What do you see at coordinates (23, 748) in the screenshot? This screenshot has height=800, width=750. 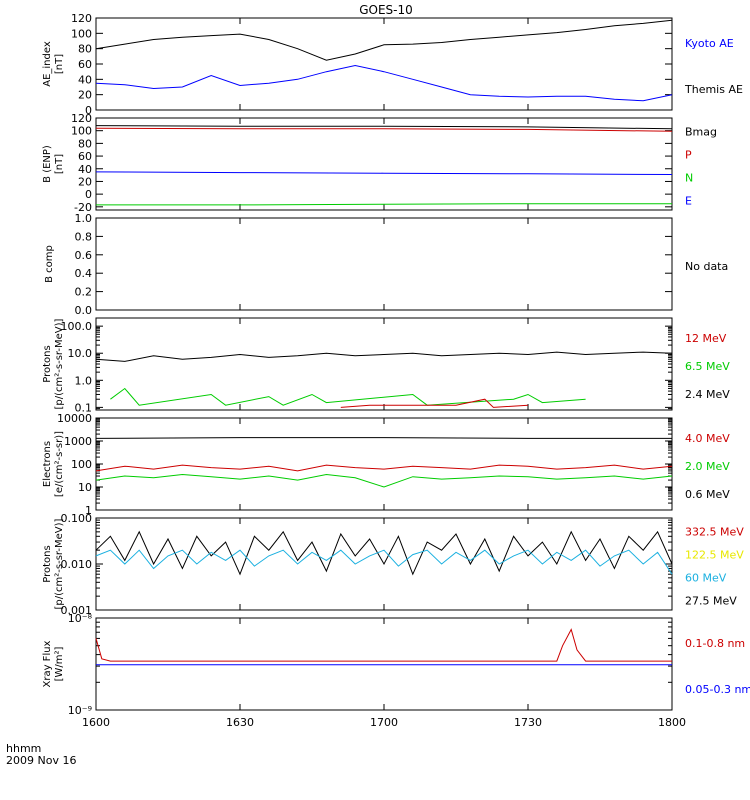 I see `time-axis-unit-label: hhmm` at bounding box center [23, 748].